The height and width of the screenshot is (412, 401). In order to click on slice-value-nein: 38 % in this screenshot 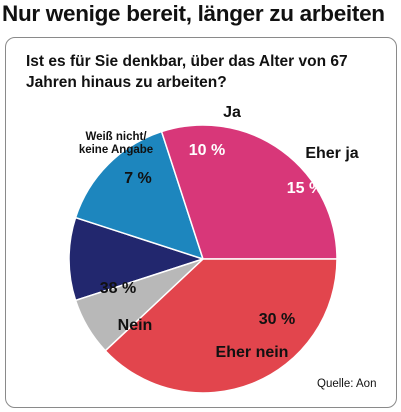, I will do `click(118, 288)`.